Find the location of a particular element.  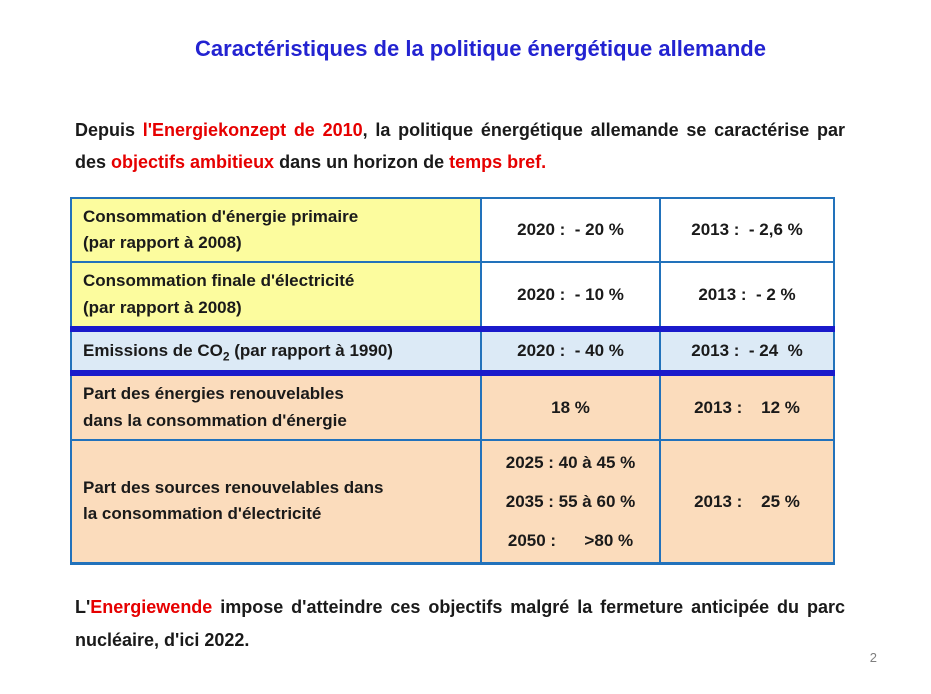

measure-label-cell: Emissions de CO2 (par rapport à 1990) is located at coordinates (276, 351).